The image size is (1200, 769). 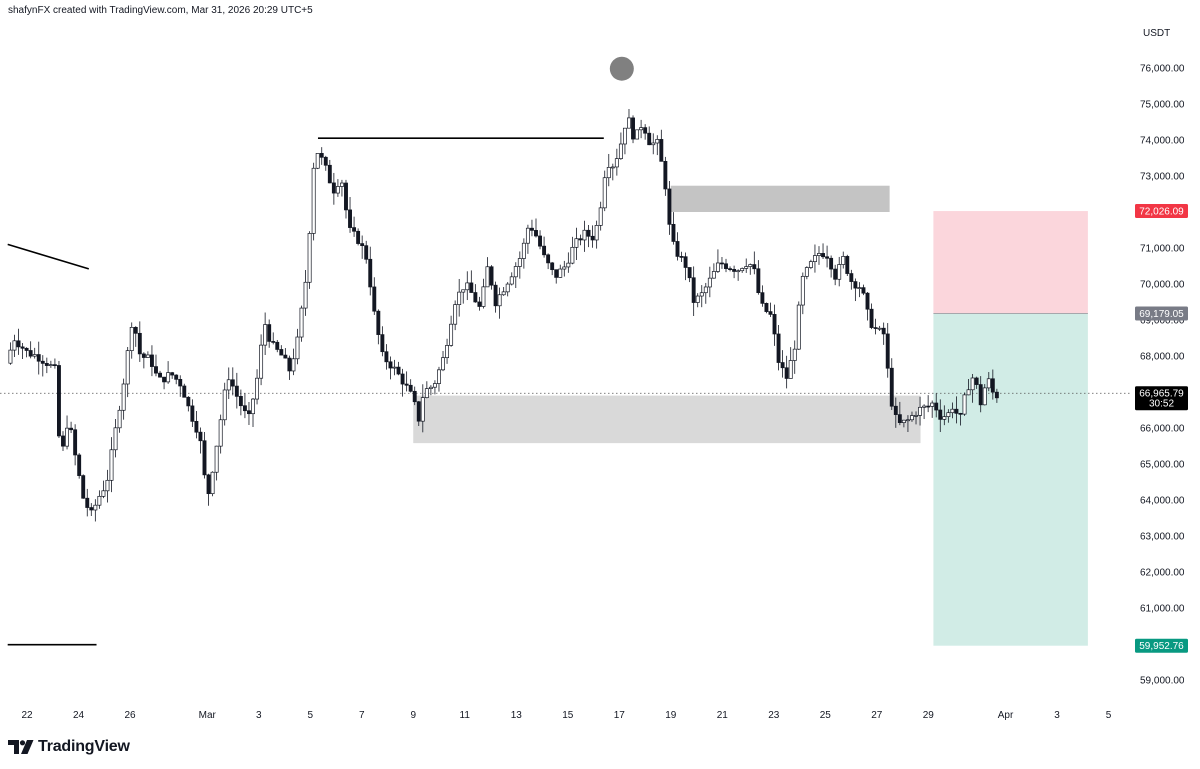 I want to click on price-tag: 72,026.09, so click(x=1161, y=211).